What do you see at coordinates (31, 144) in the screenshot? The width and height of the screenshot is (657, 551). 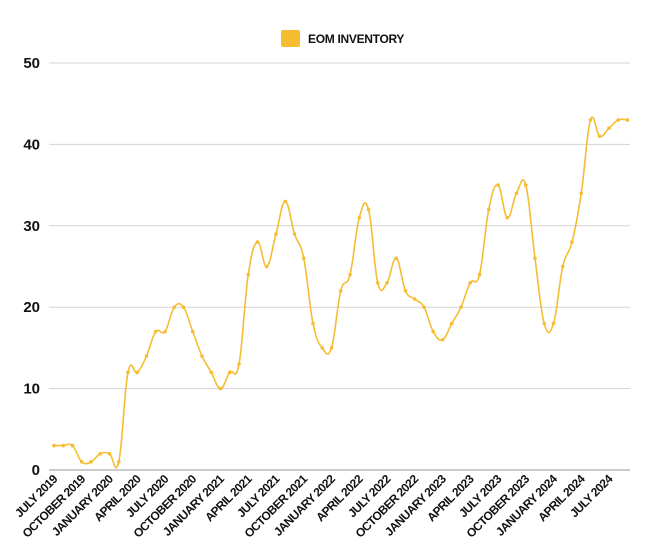 I see `y-tick-label: 40` at bounding box center [31, 144].